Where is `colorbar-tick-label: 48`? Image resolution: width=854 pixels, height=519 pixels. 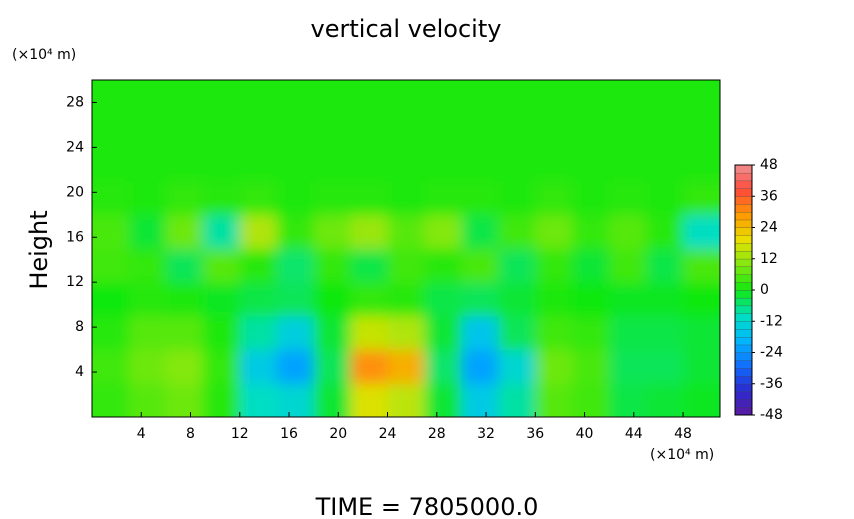 colorbar-tick-label: 48 is located at coordinates (769, 165).